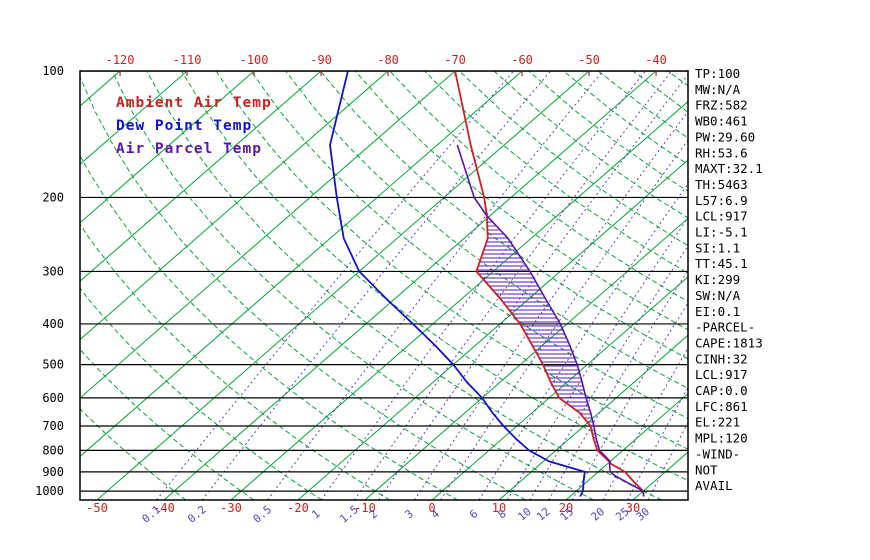 The width and height of the screenshot is (870, 560). Describe the element at coordinates (718, 89) in the screenshot. I see `stat-line: MW:N/A` at that location.